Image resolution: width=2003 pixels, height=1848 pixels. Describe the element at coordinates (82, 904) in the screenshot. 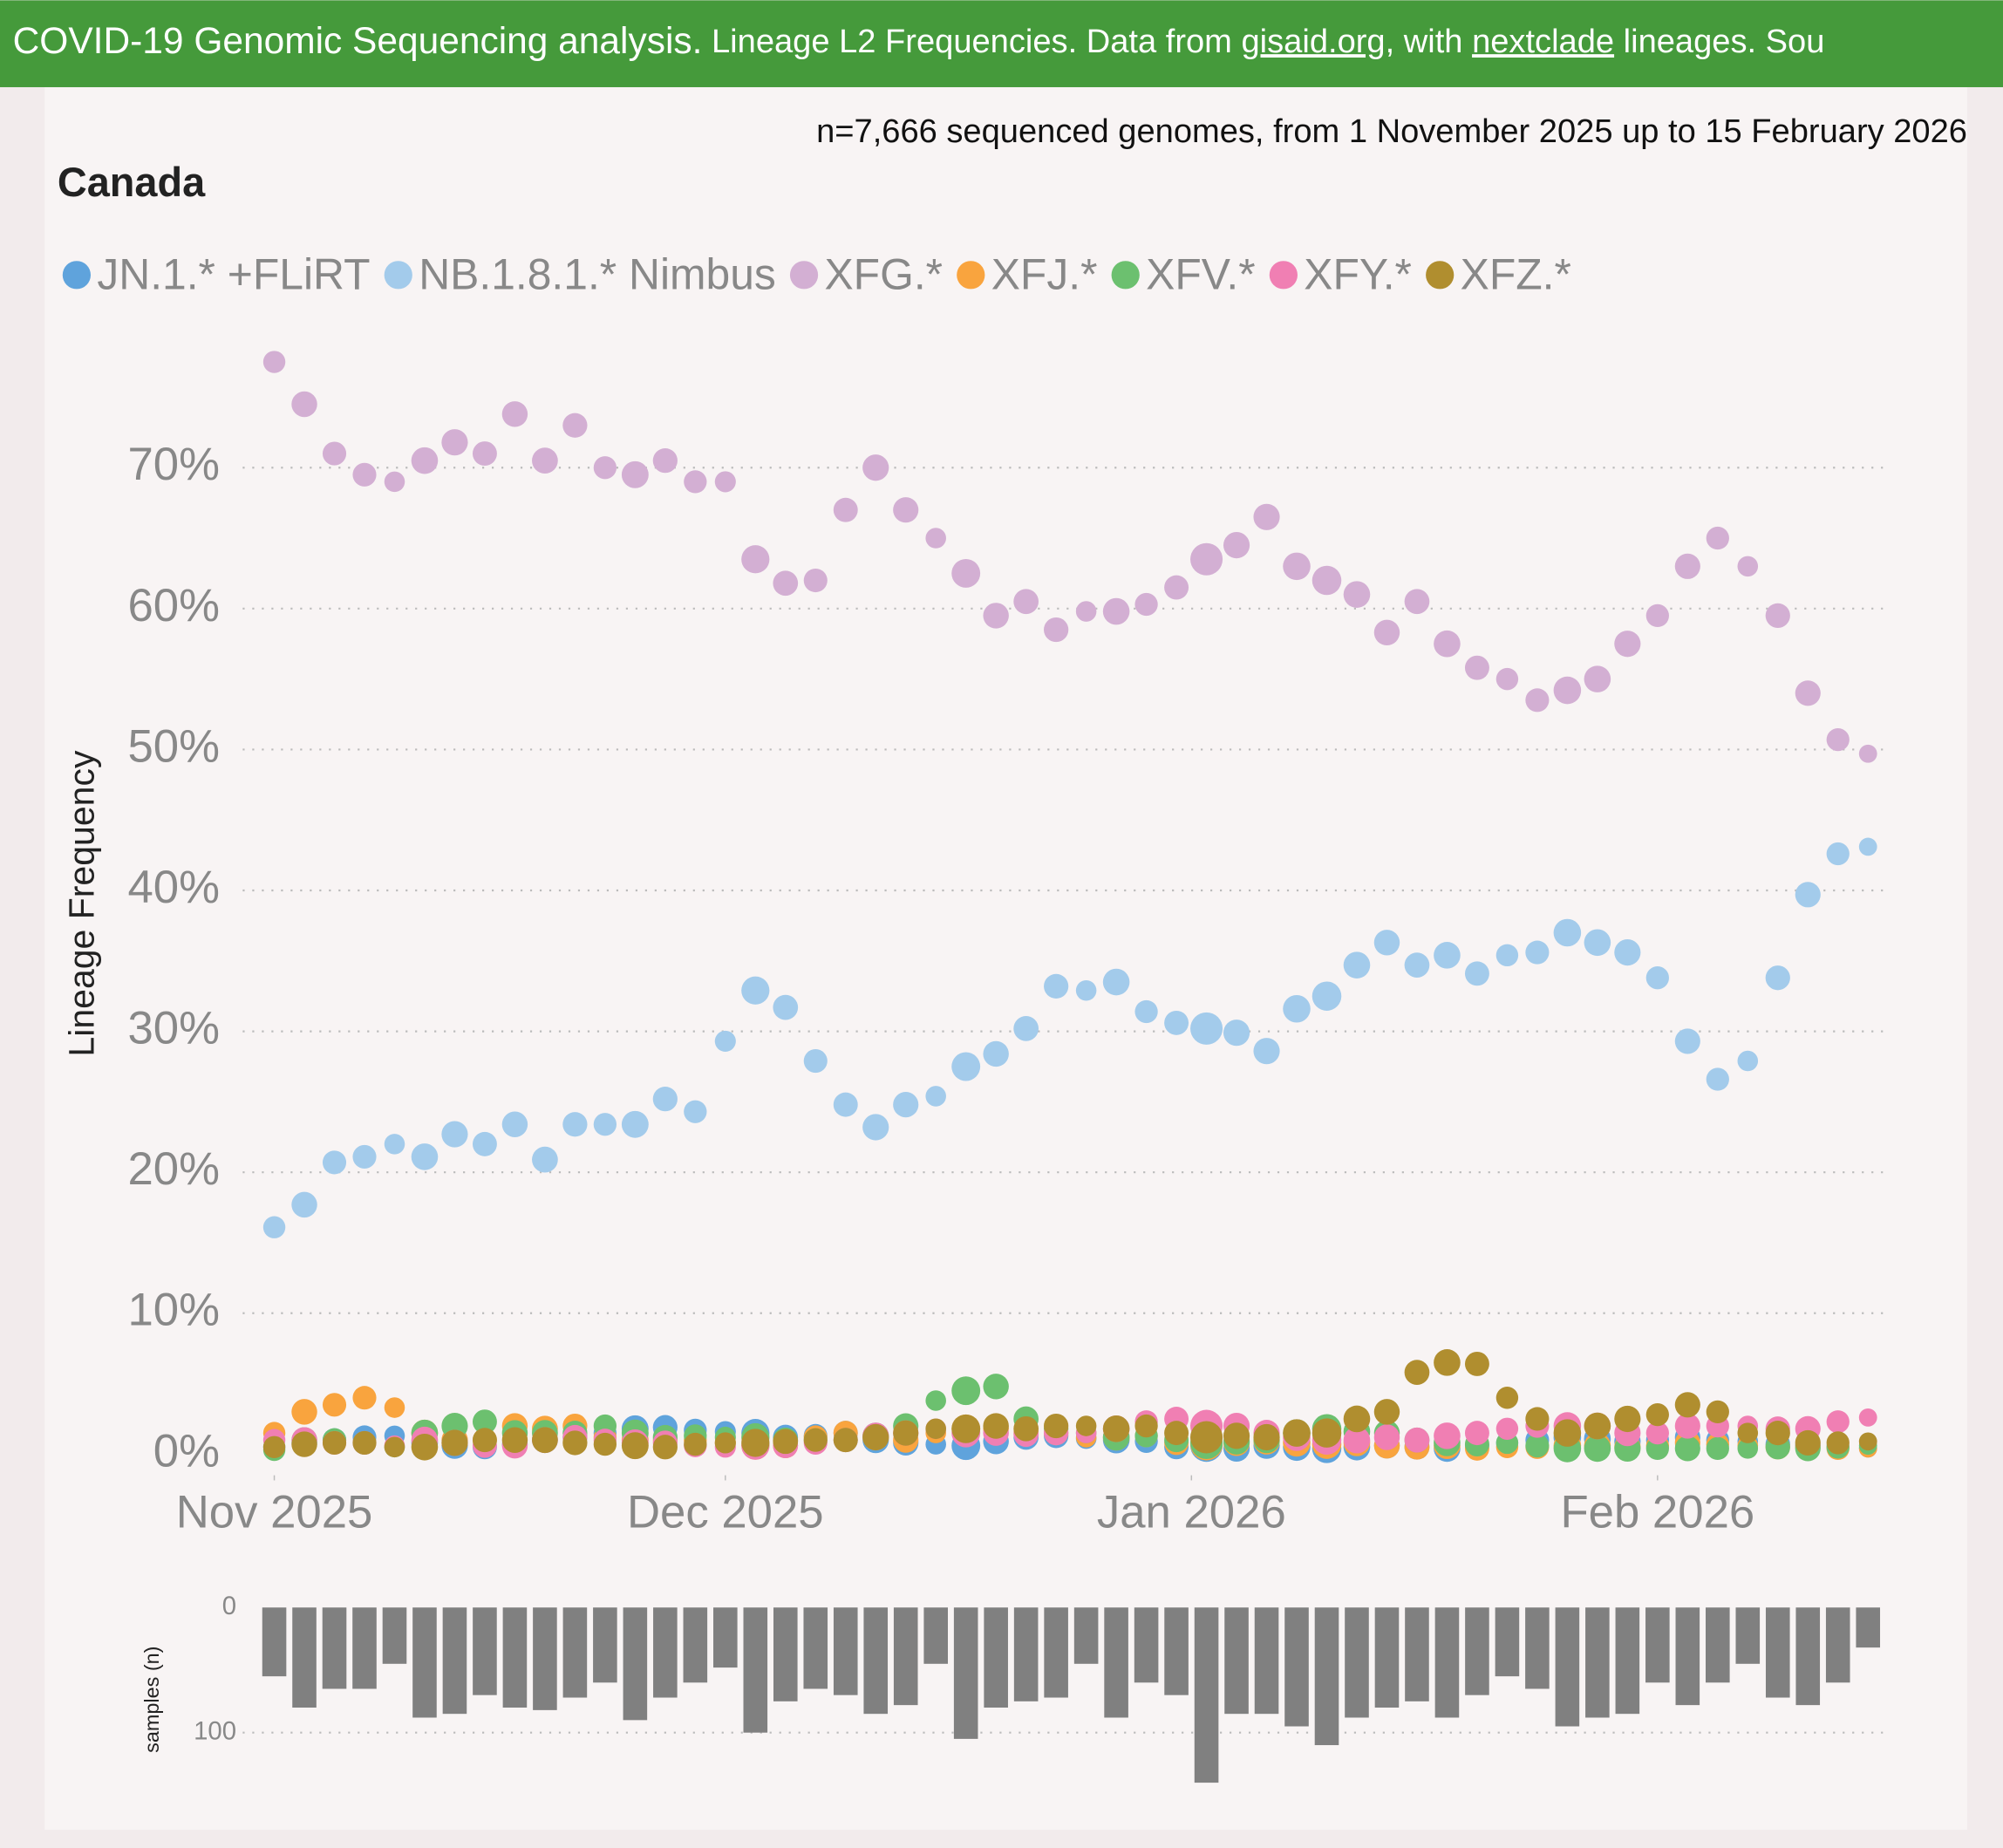

I see `y-axis-label: Lineage Frequency` at that location.